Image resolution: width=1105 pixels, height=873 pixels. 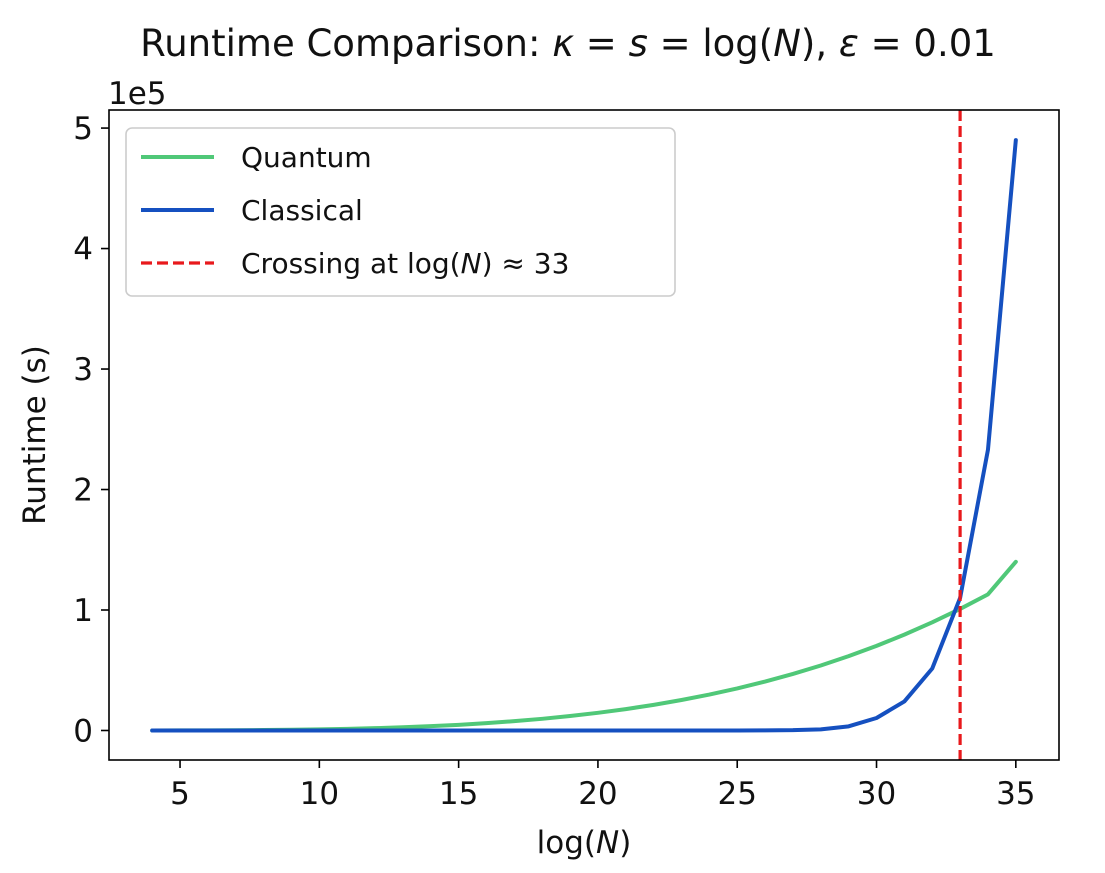 What do you see at coordinates (137, 94) in the screenshot?
I see `y-offset-label: 1e5` at bounding box center [137, 94].